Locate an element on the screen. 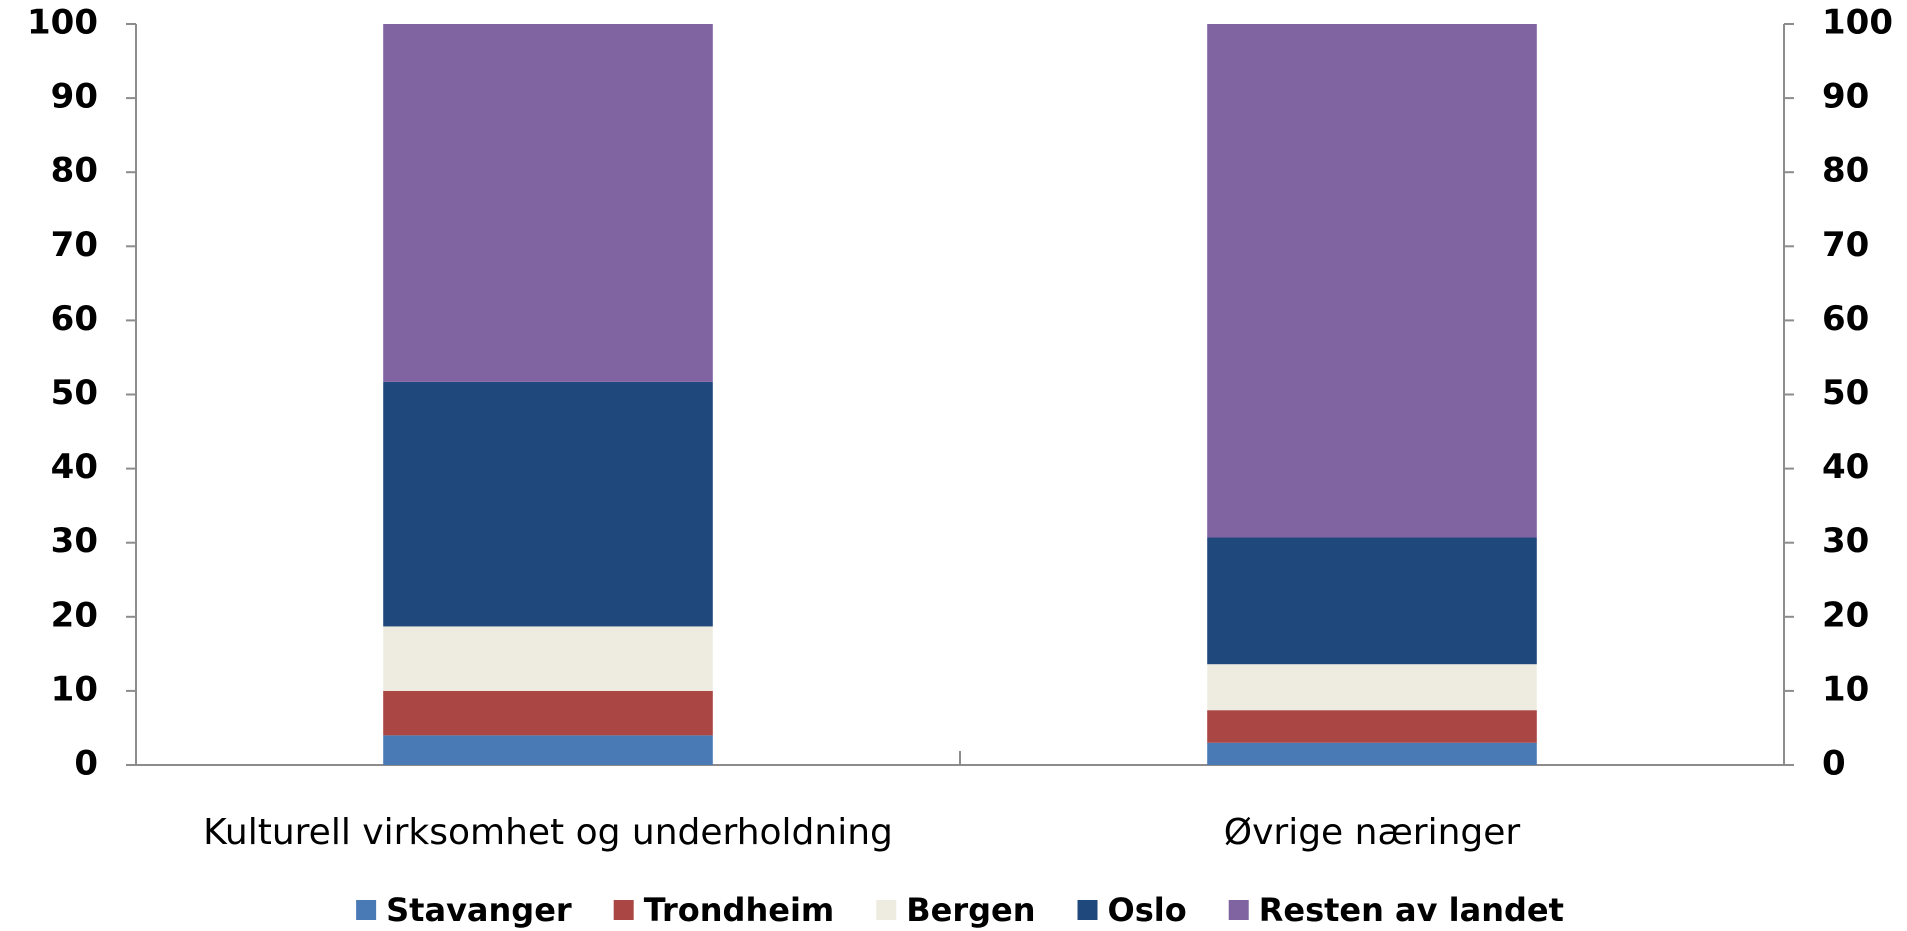 The image size is (1907, 931). y-tick-label: 10 is located at coordinates (74, 689).